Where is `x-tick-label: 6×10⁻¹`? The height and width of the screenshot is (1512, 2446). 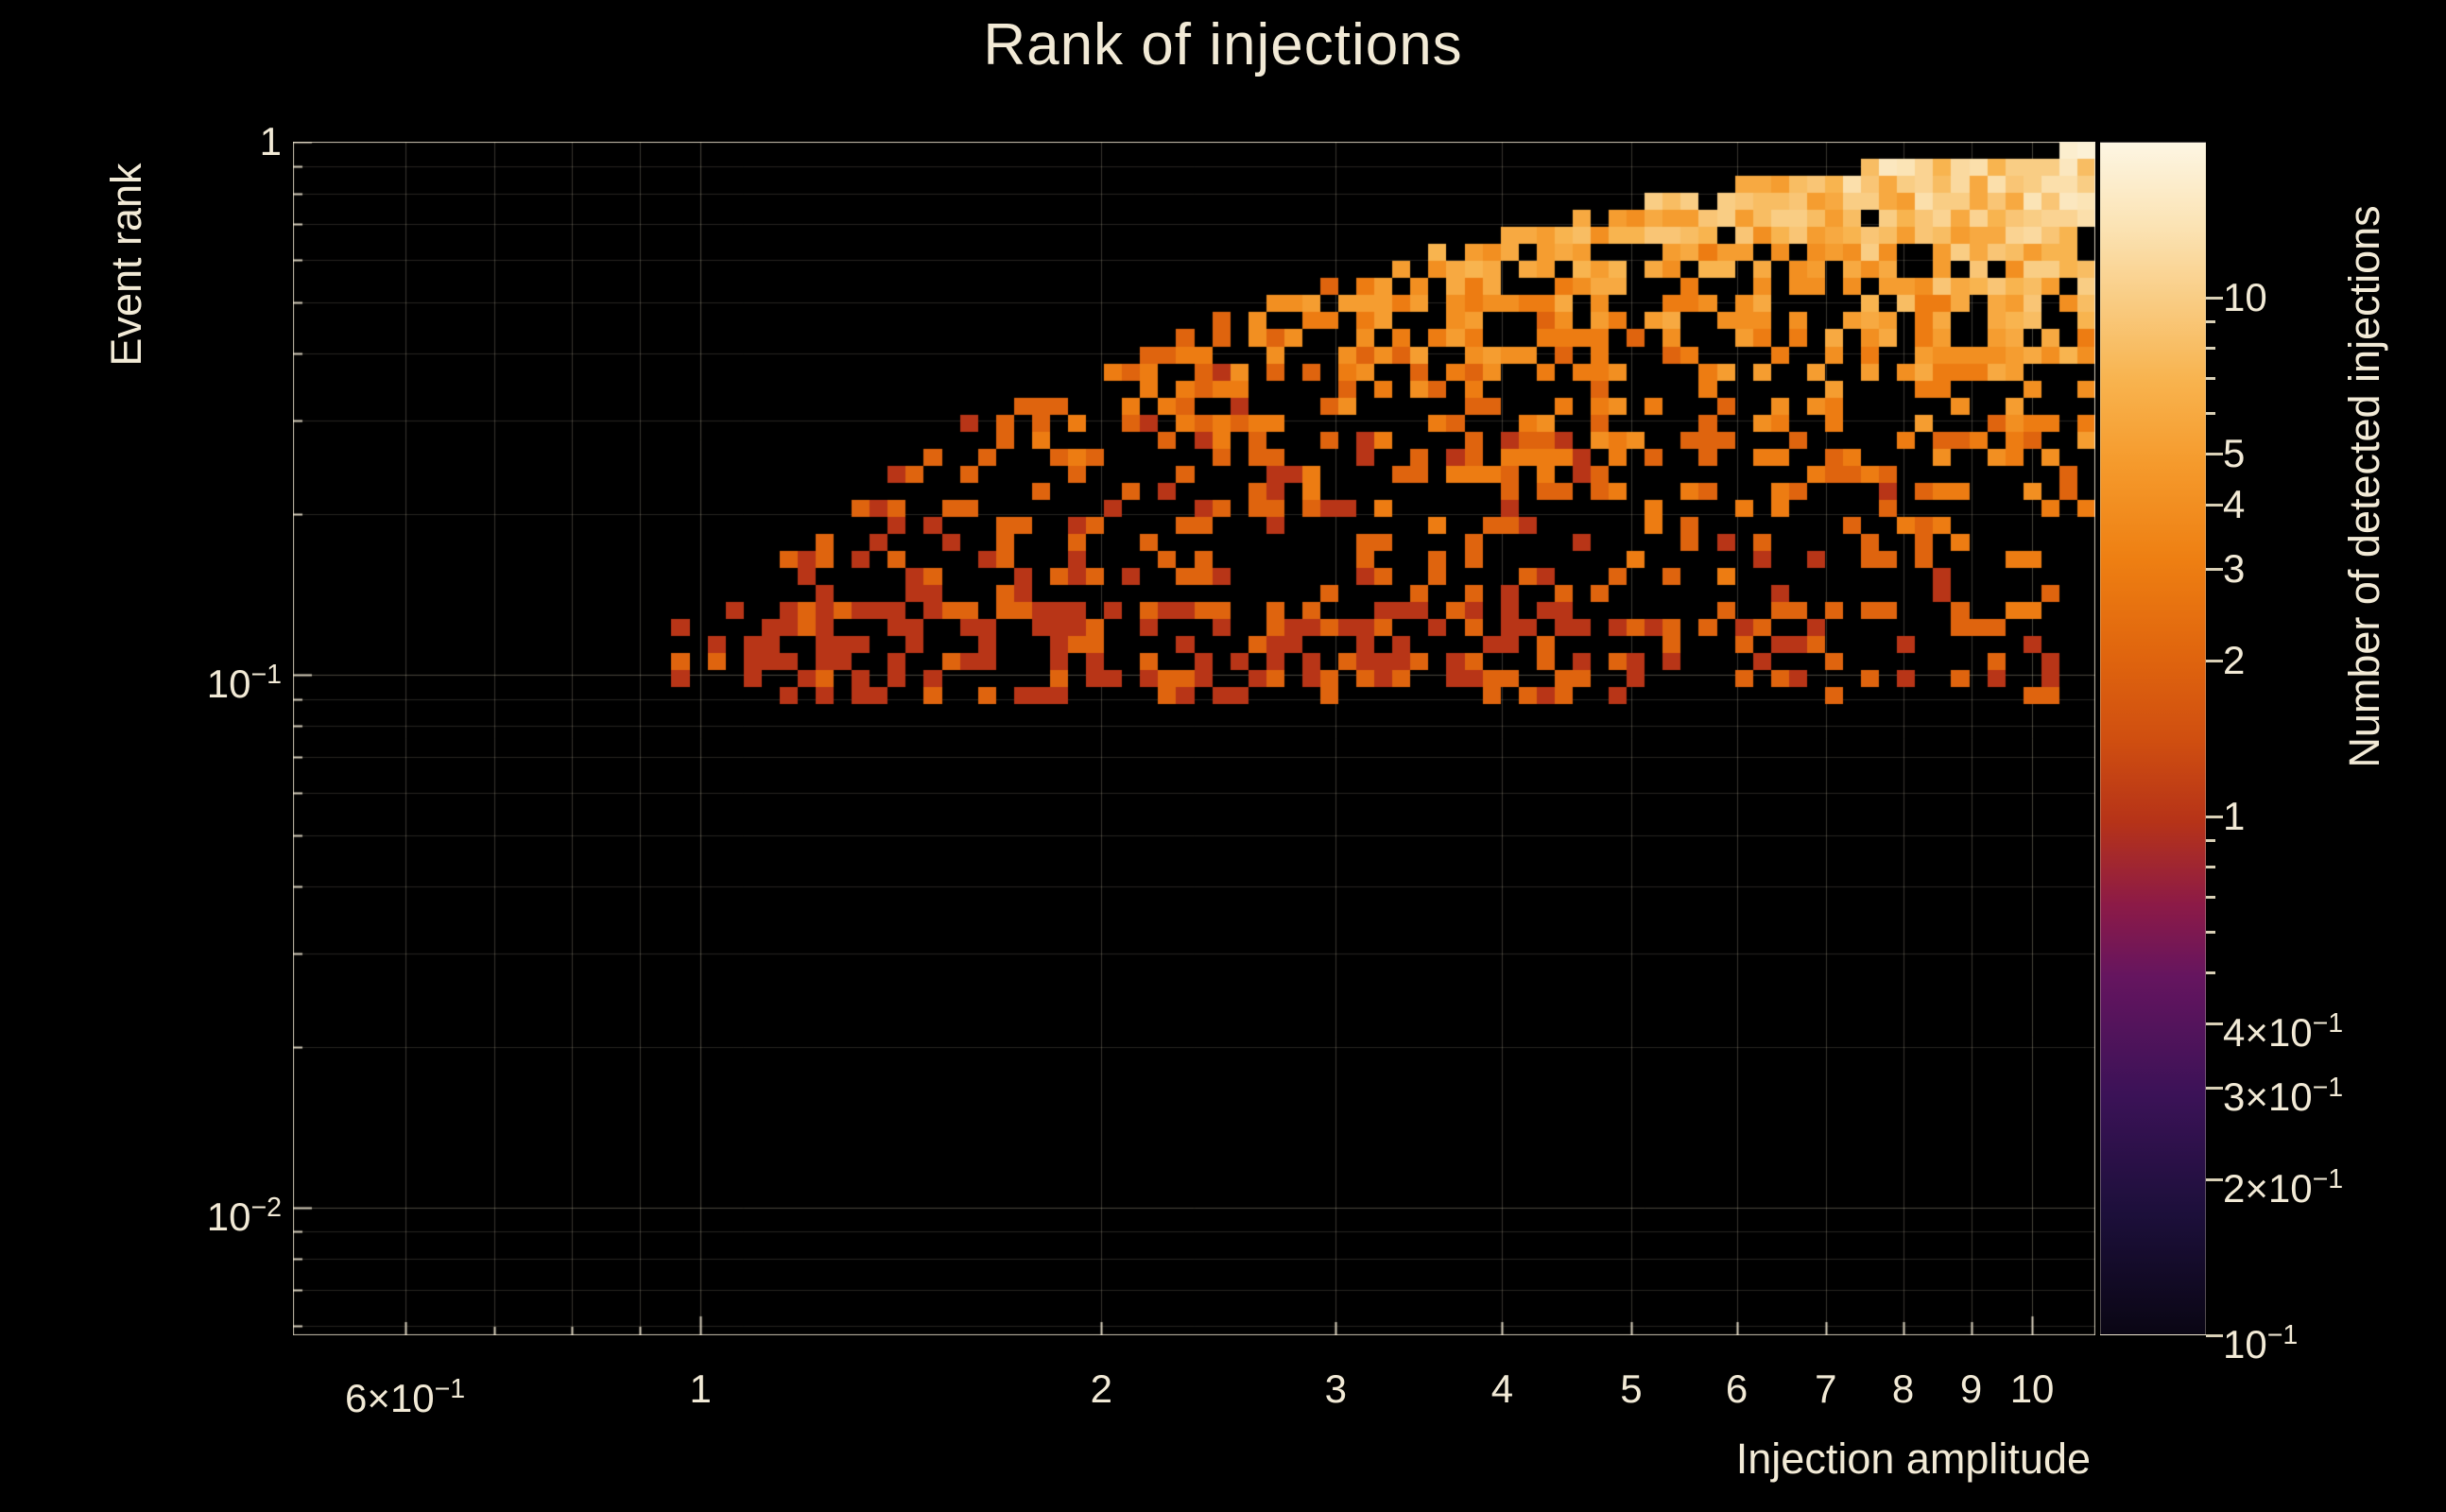 x-tick-label: 6×10⁻¹ is located at coordinates (405, 1397).